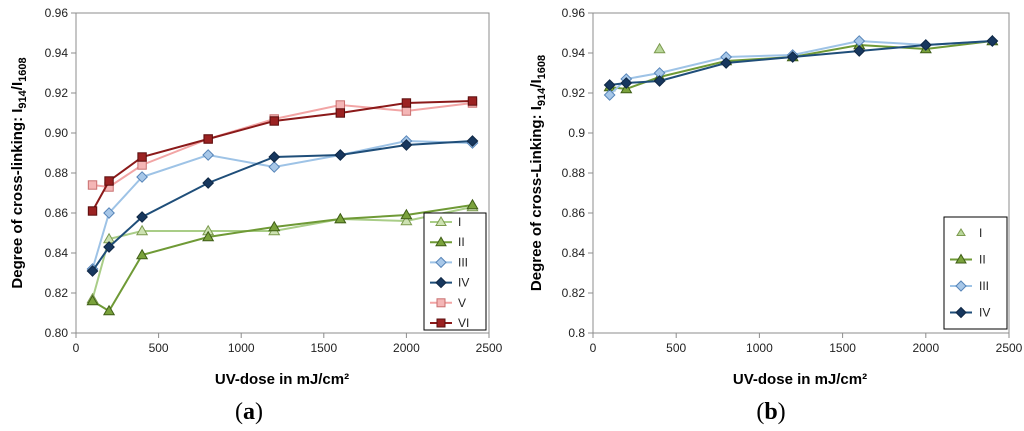 The image size is (1024, 431). I want to click on legend-label: IV, so click(463, 283).